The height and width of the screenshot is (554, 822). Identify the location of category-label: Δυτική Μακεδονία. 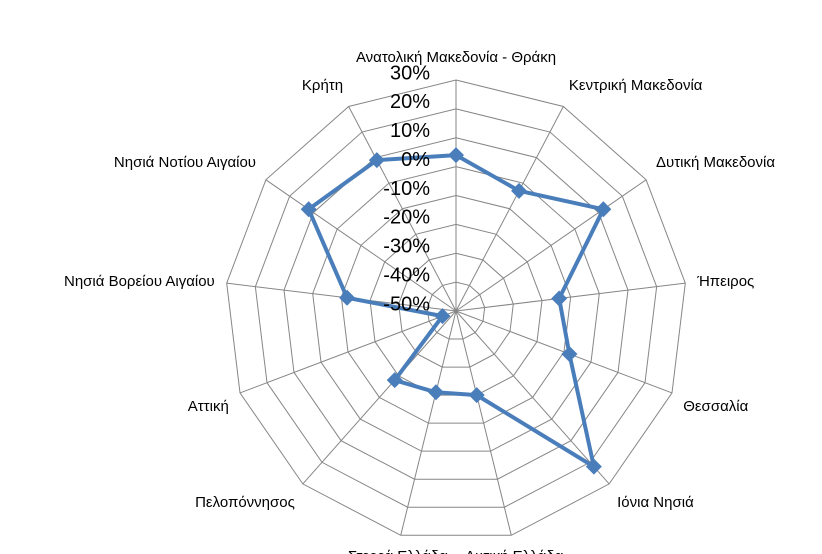
(715, 162).